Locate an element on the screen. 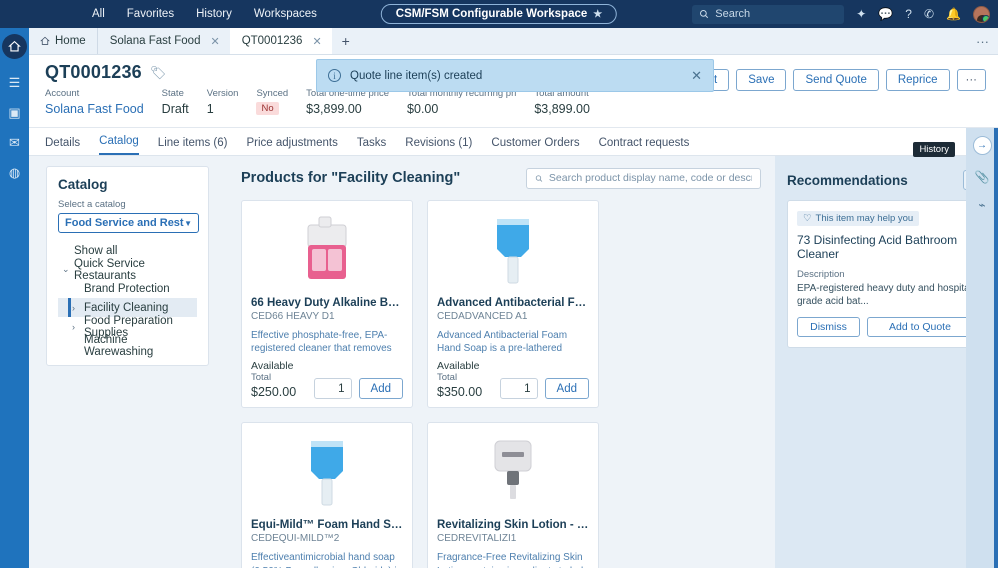  product-total-value: $350.00 is located at coordinates (460, 392).